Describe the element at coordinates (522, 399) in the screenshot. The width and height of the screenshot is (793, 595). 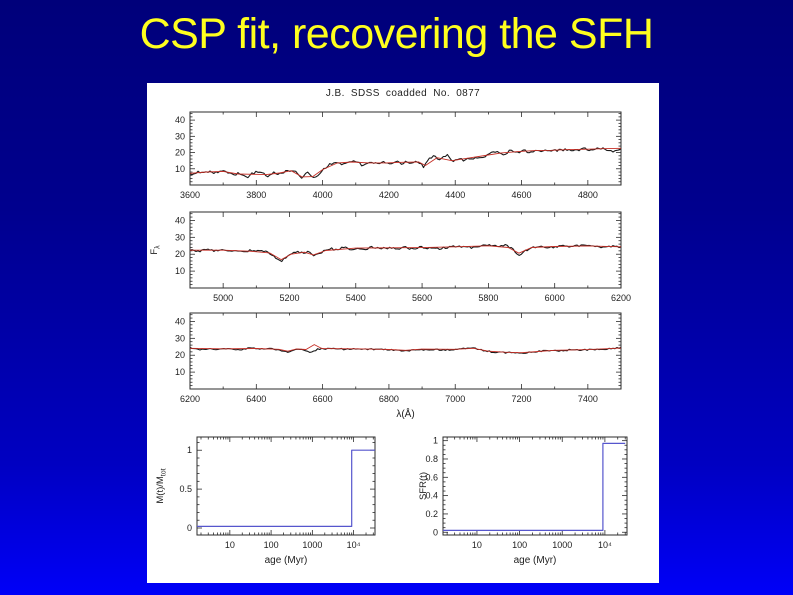
I see `svg-text: 7200` at that location.